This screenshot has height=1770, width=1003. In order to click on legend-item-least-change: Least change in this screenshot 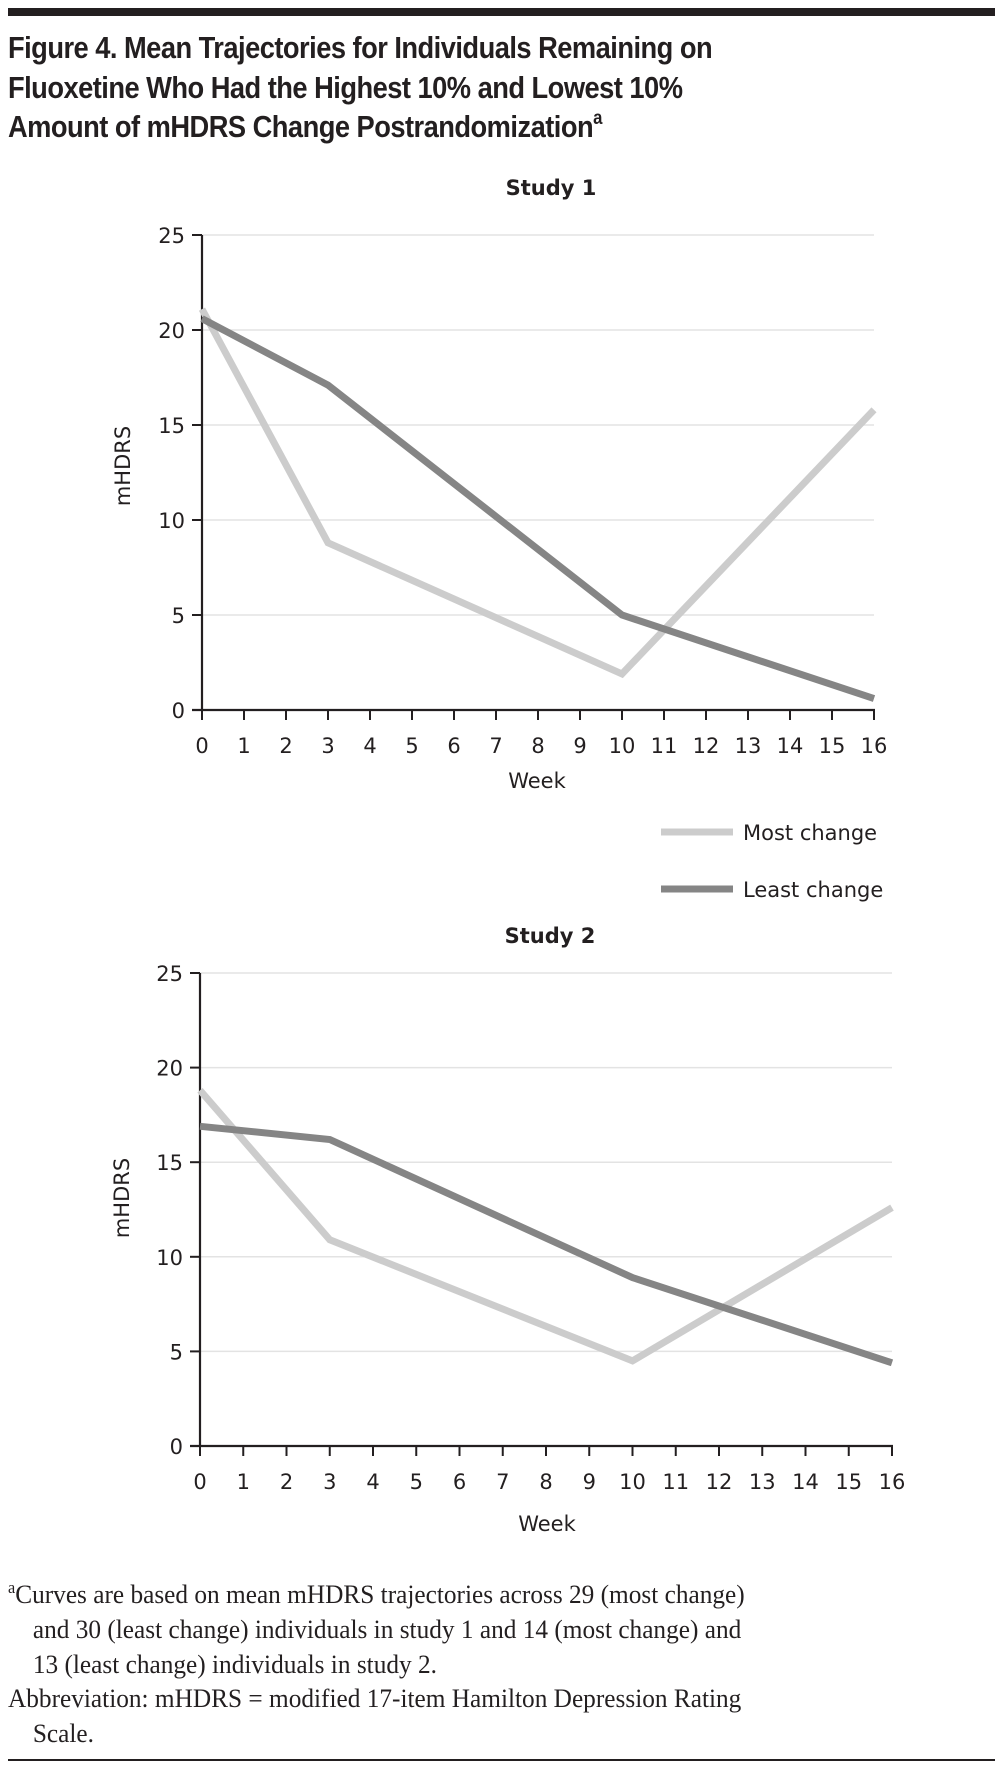, I will do `click(772, 890)`.